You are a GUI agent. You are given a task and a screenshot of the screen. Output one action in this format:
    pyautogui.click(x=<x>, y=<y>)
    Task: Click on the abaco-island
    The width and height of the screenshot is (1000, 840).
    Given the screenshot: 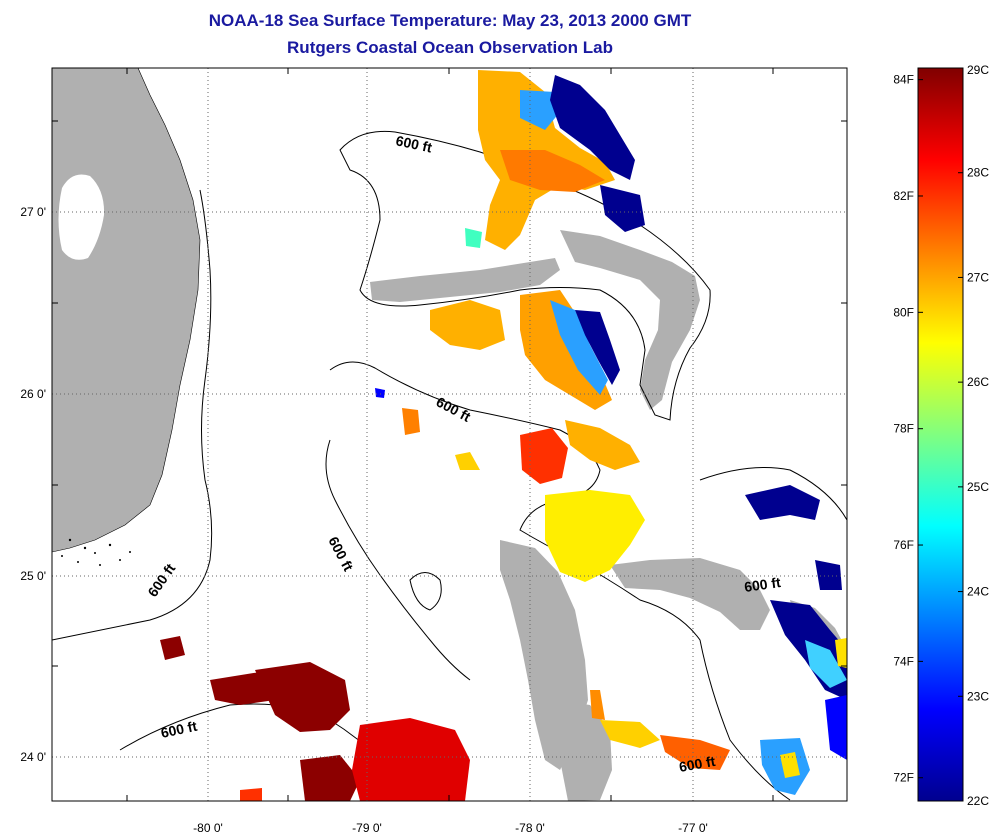 What is the action you would take?
    pyautogui.click(x=630, y=320)
    